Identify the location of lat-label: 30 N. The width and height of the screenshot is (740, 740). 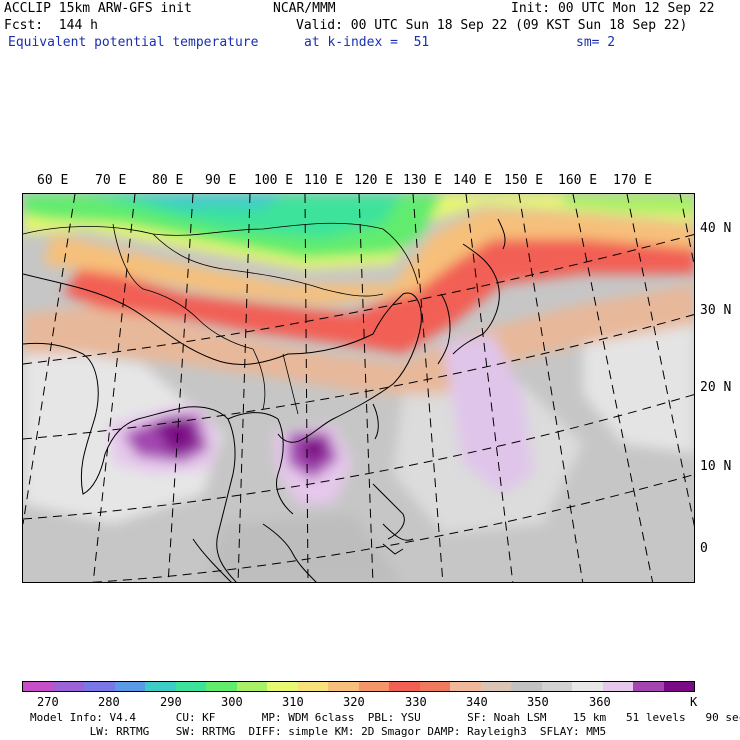
(716, 310).